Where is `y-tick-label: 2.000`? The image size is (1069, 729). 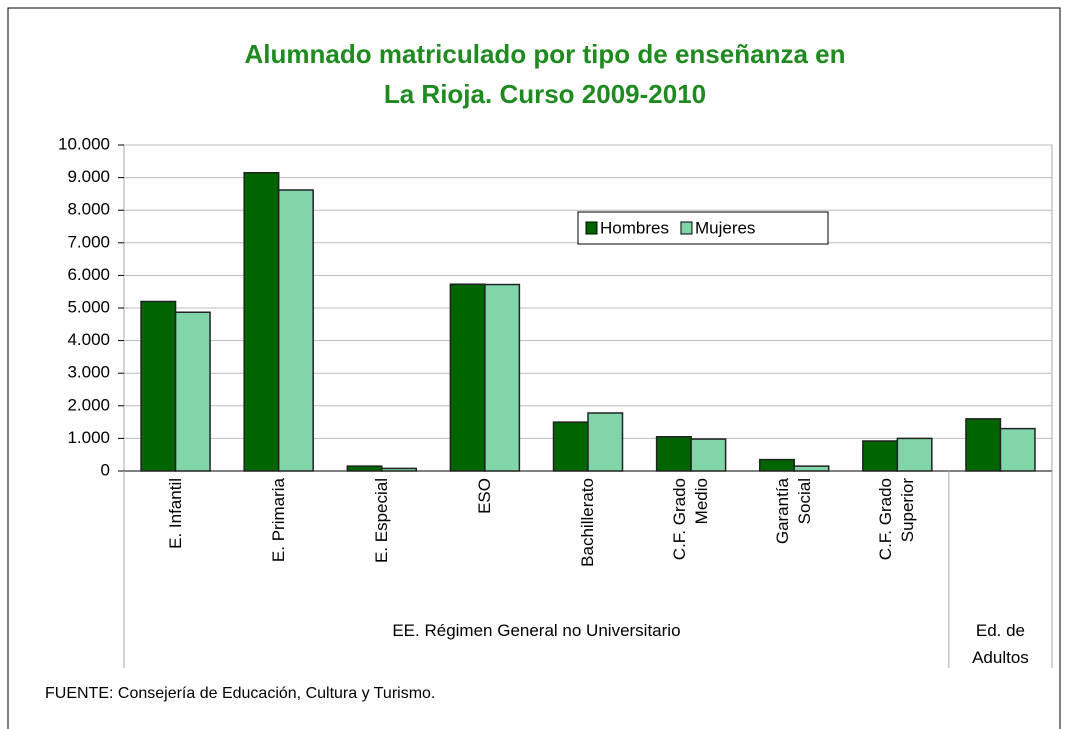
y-tick-label: 2.000 is located at coordinates (88, 404).